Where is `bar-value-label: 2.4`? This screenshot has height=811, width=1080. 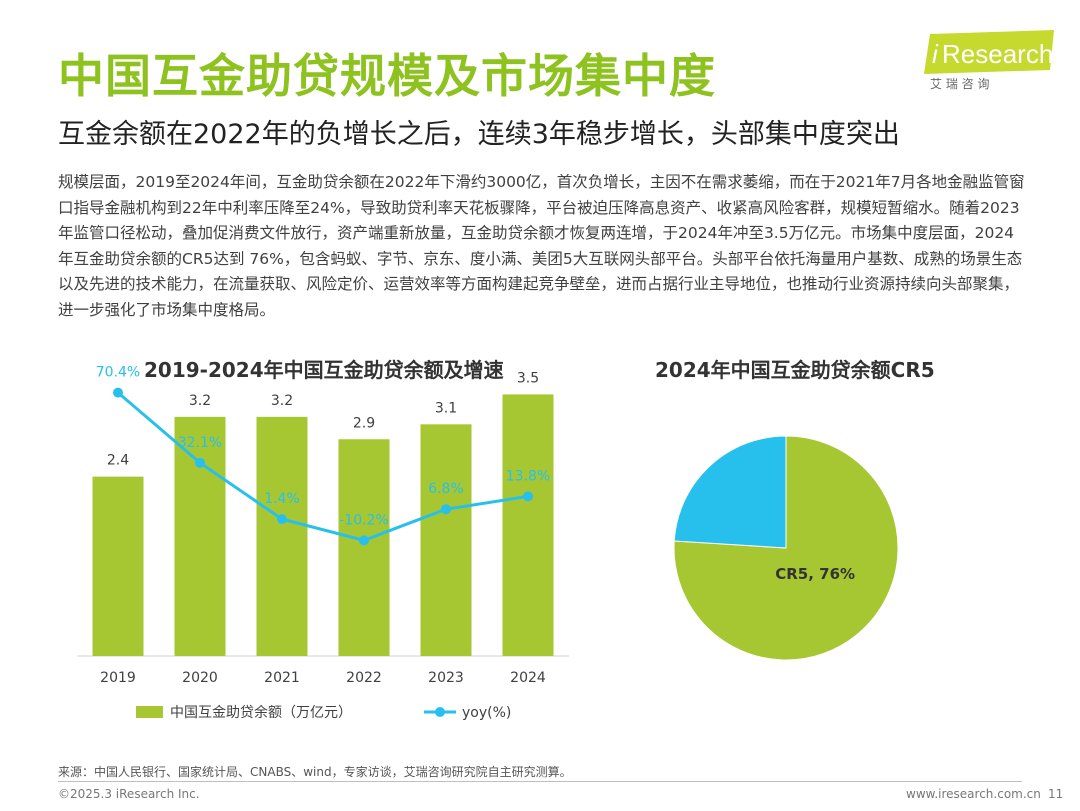 bar-value-label: 2.4 is located at coordinates (118, 461).